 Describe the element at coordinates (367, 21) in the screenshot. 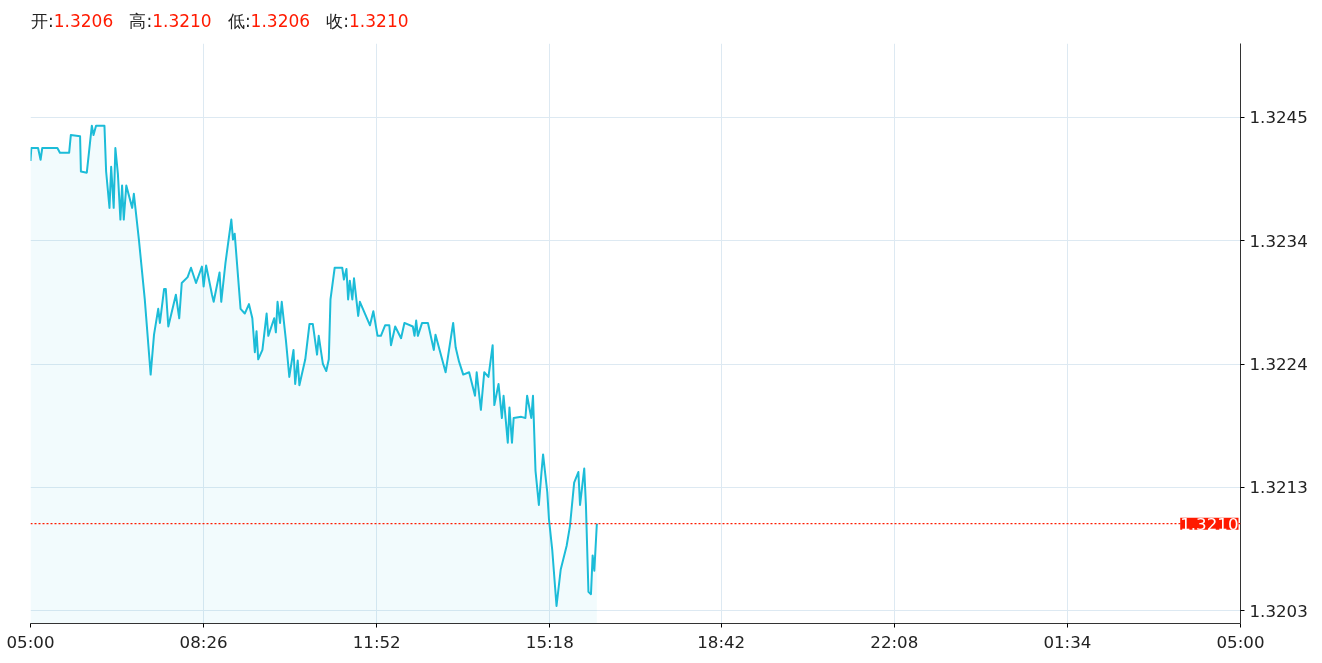

I see `text: 收:1.3210` at that location.